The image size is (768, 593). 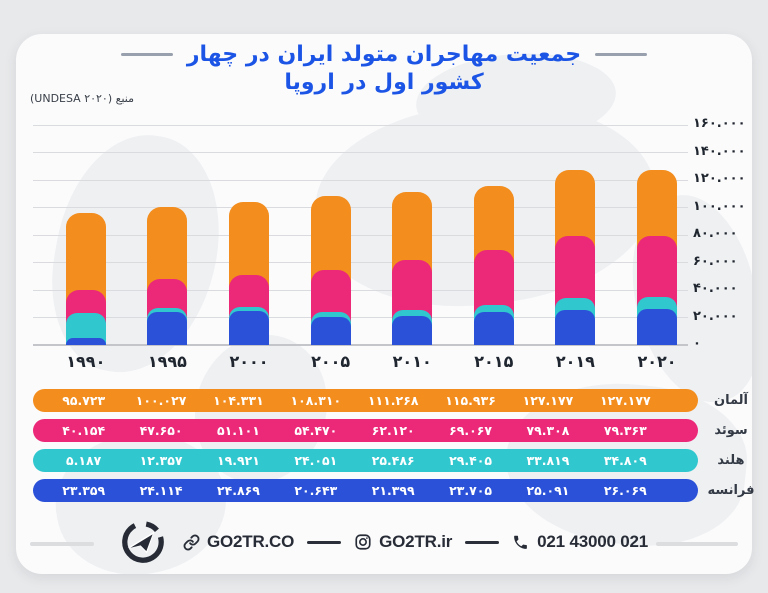 I want to click on website-link: GO2TR.CO, so click(x=238, y=542).